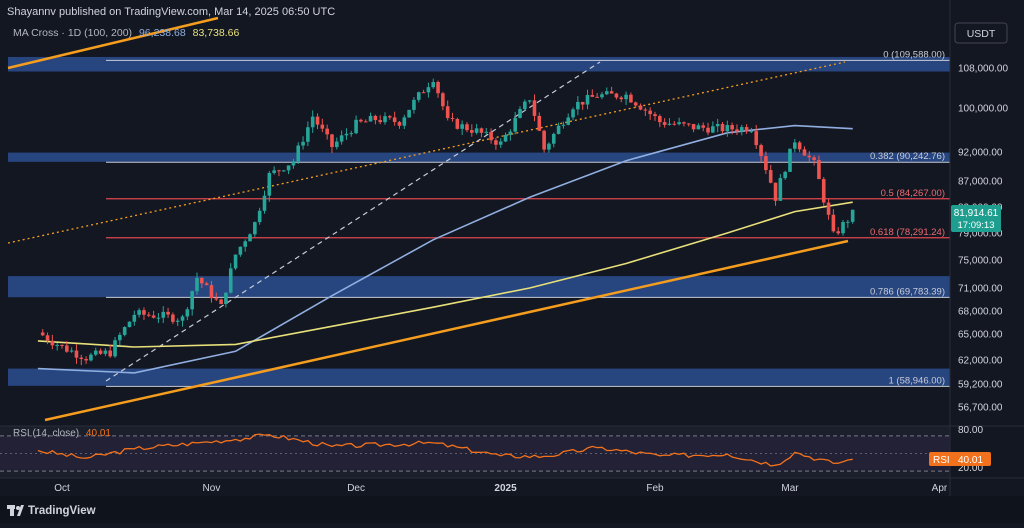 The image size is (1024, 528). What do you see at coordinates (970, 468) in the screenshot?
I see `rsi-level-20: 20.00` at bounding box center [970, 468].